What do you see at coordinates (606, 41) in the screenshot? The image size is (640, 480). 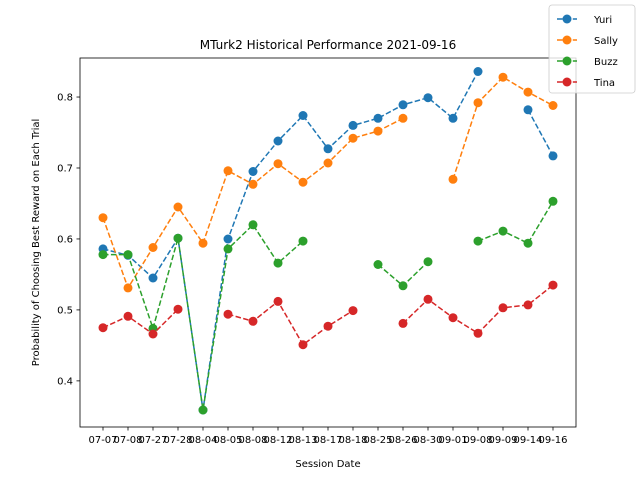 I see `legend-entry-sally: Sally` at bounding box center [606, 41].